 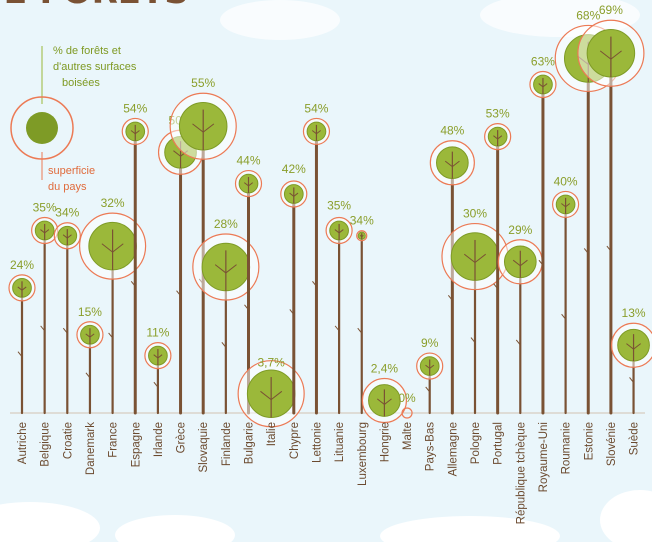 What do you see at coordinates (589, 441) in the screenshot?
I see `country-label: Estonie` at bounding box center [589, 441].